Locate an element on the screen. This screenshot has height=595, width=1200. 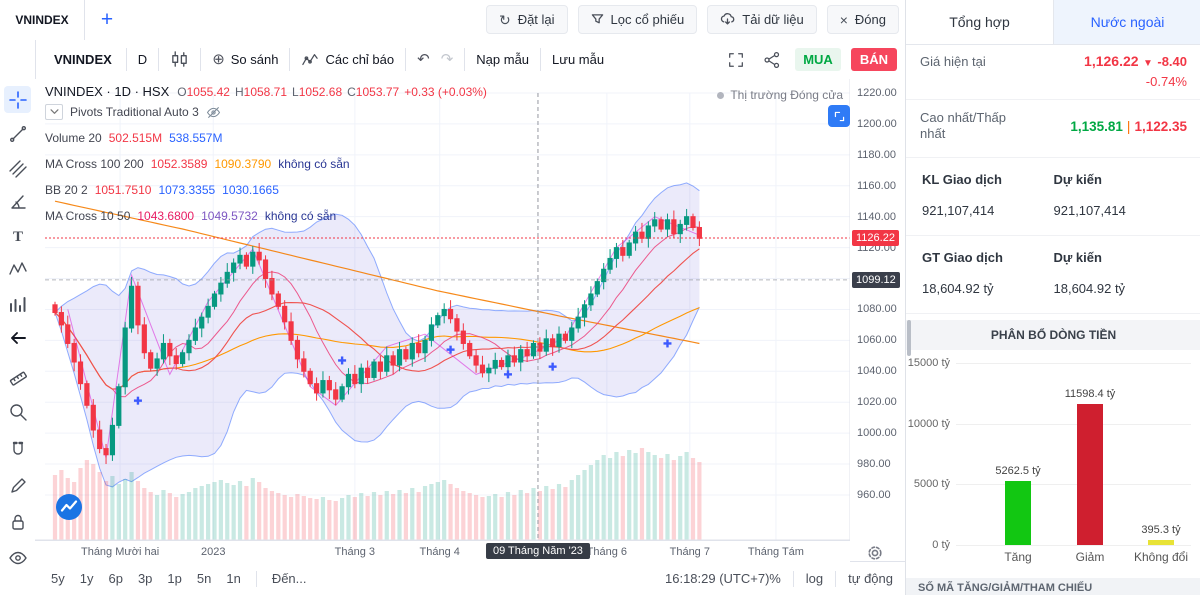
range-1y: 1y is located at coordinates (86, 578).